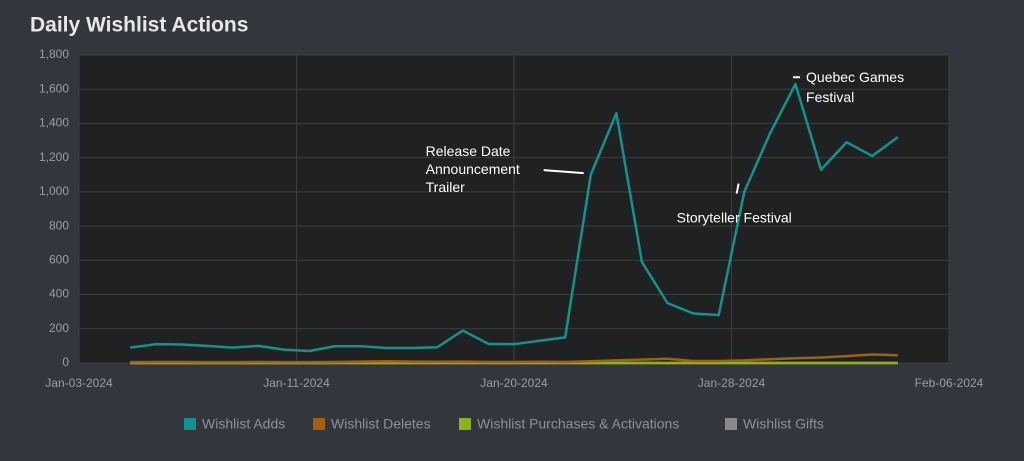 The height and width of the screenshot is (461, 1024). Describe the element at coordinates (59, 328) in the screenshot. I see `y-tick-label: 200` at that location.